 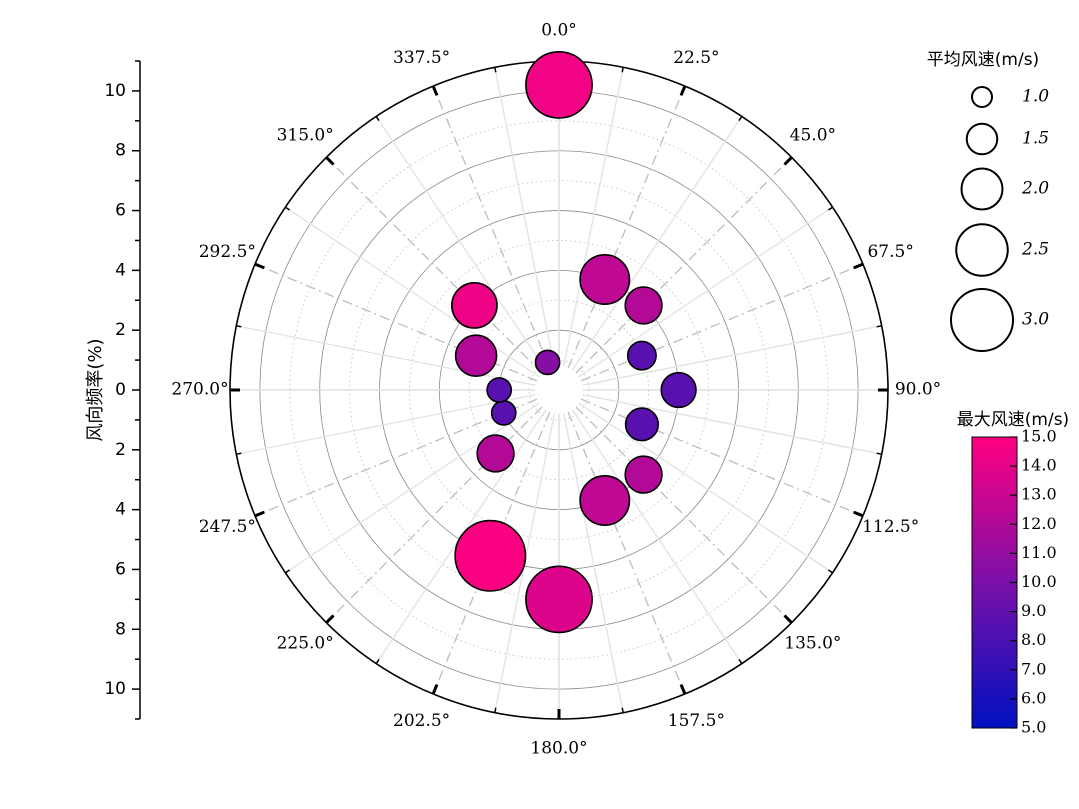 What do you see at coordinates (1039, 552) in the screenshot?
I see `color-bar-tick-label: 11.0` at bounding box center [1039, 552].